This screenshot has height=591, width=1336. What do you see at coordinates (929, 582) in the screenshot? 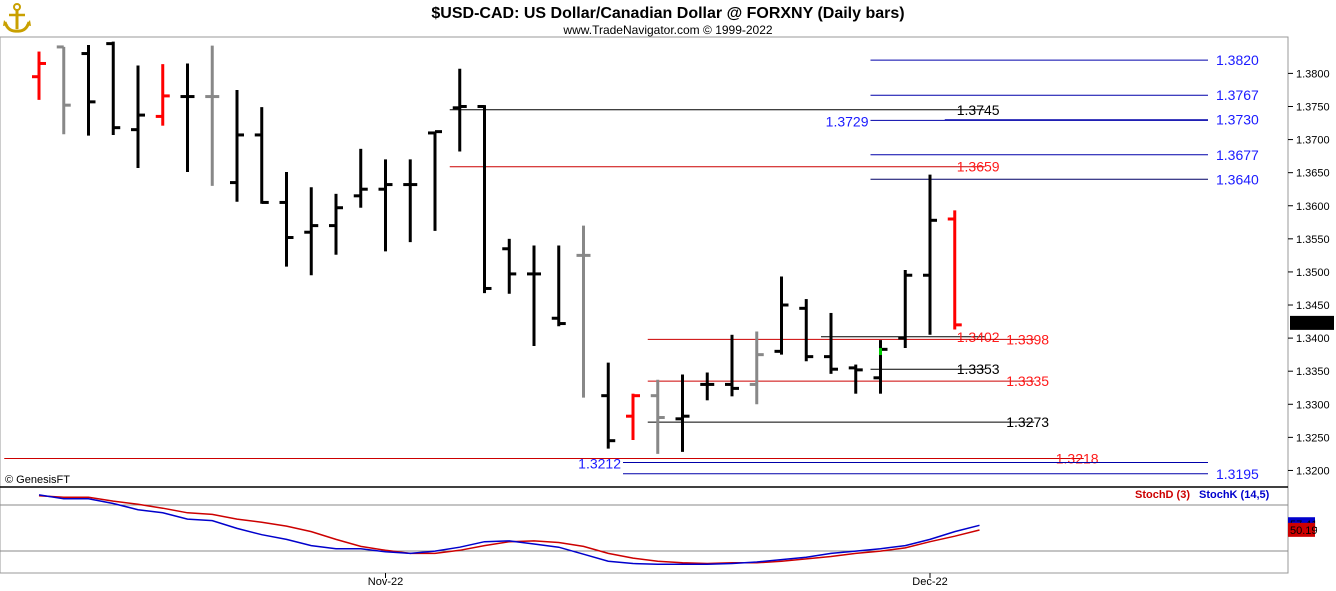
I see `x-tick-label: Dec-22` at bounding box center [929, 582].